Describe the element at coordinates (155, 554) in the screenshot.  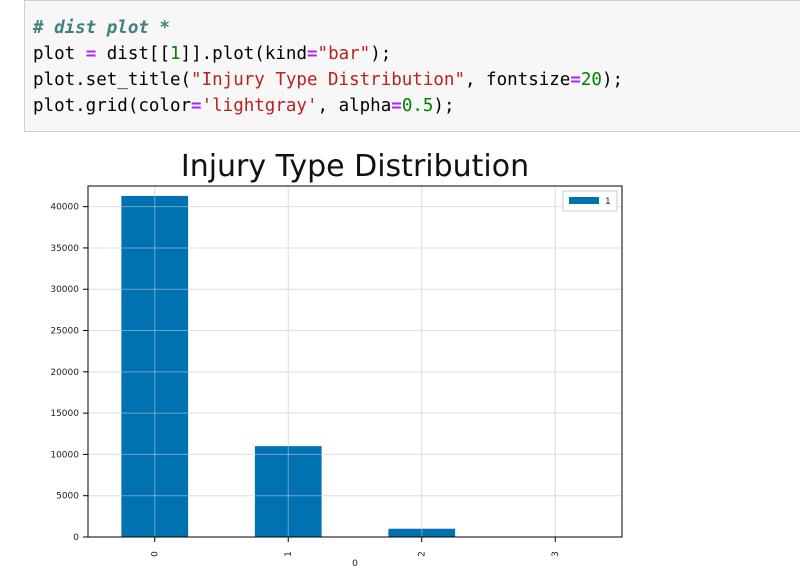
I see `x-tick-label: 0` at that location.